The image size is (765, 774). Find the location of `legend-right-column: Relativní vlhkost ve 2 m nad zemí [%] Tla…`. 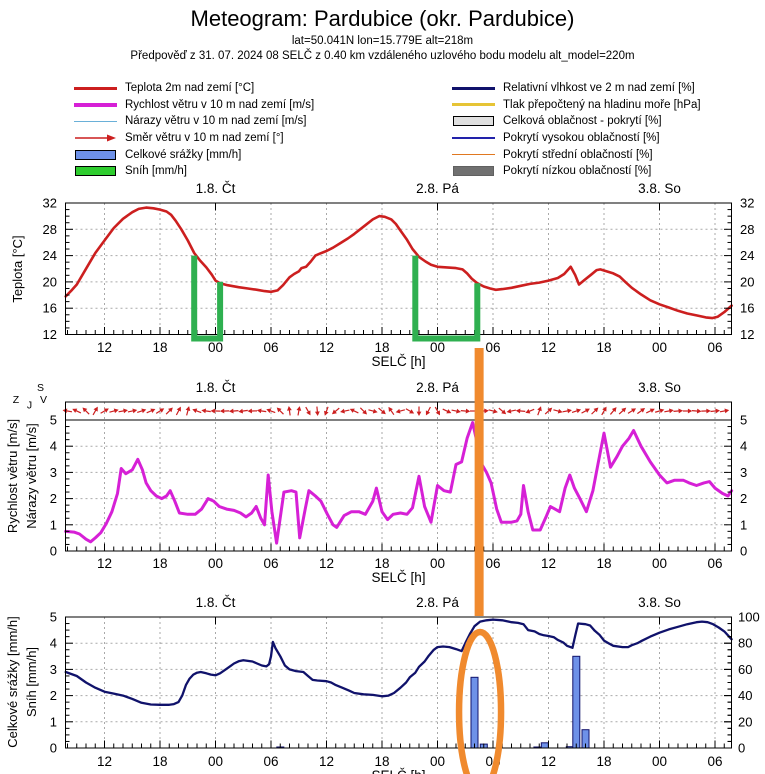

legend-right-column: Relativní vlhkost ve 2 m nad zemí [%] Tla… is located at coordinates (576, 130).